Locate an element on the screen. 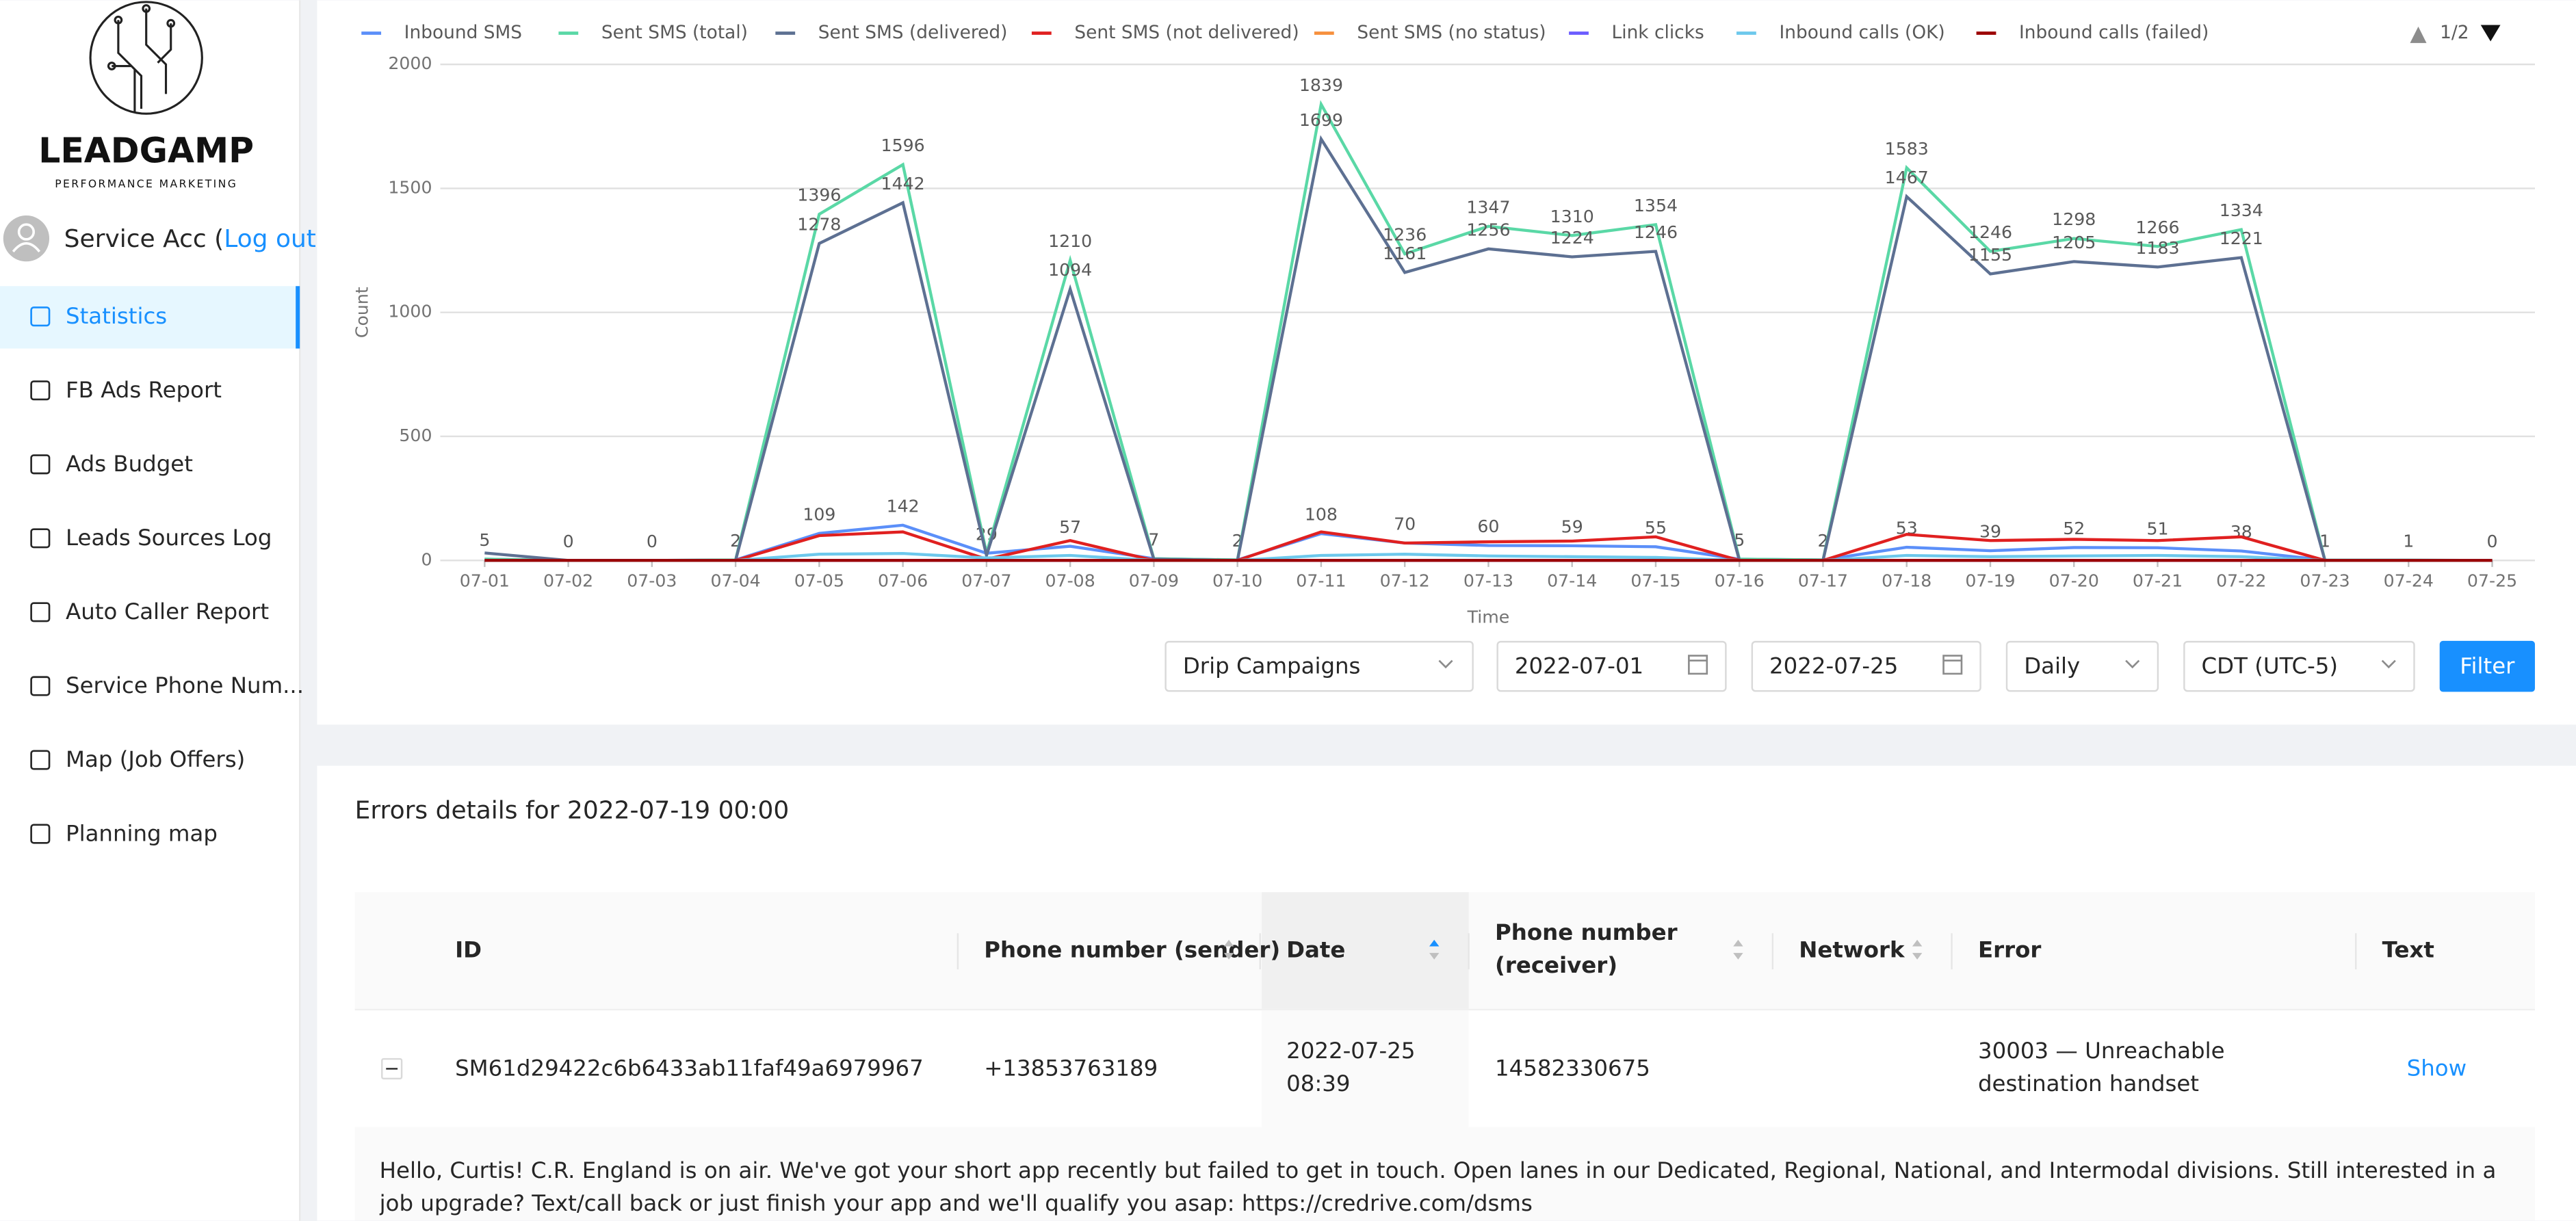  x-tick-label: 07-16 is located at coordinates (1740, 580).